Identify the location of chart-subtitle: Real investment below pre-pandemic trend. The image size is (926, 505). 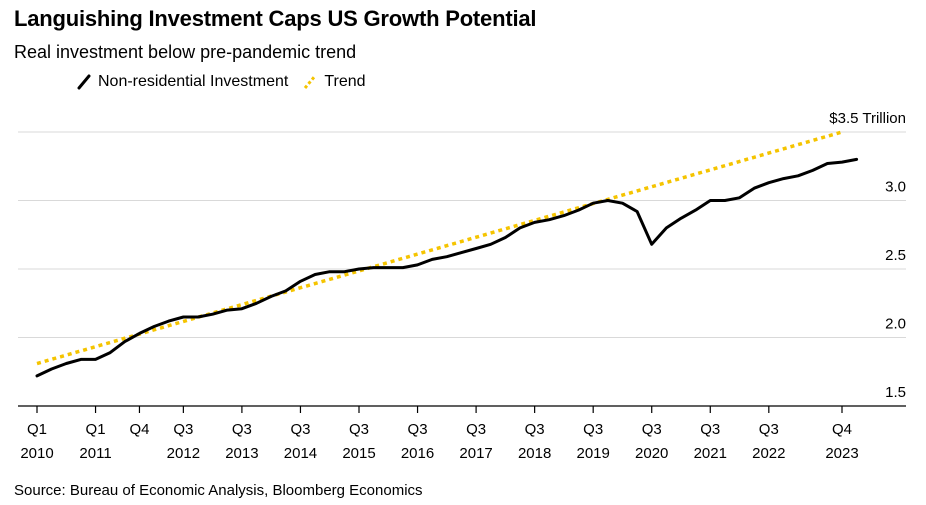
(185, 52).